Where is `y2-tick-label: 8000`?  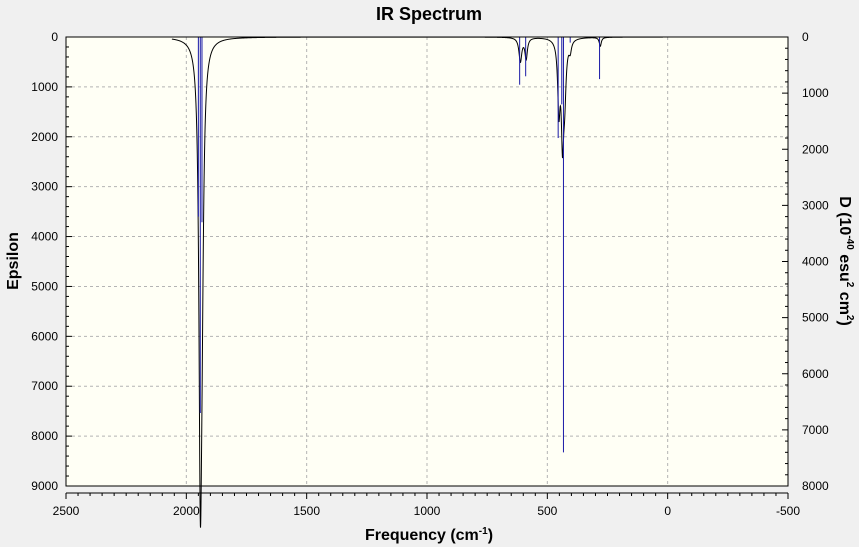 y2-tick-label: 8000 is located at coordinates (815, 486).